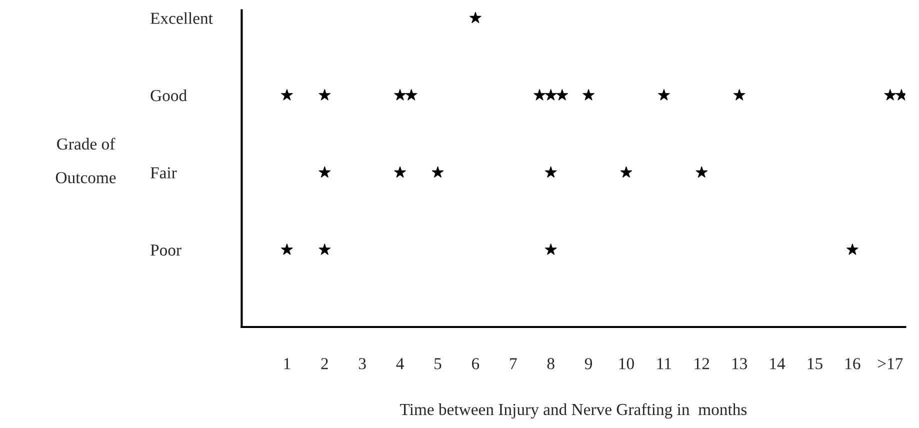 This screenshot has width=919, height=428. I want to click on x-tick-label: 3, so click(362, 364).